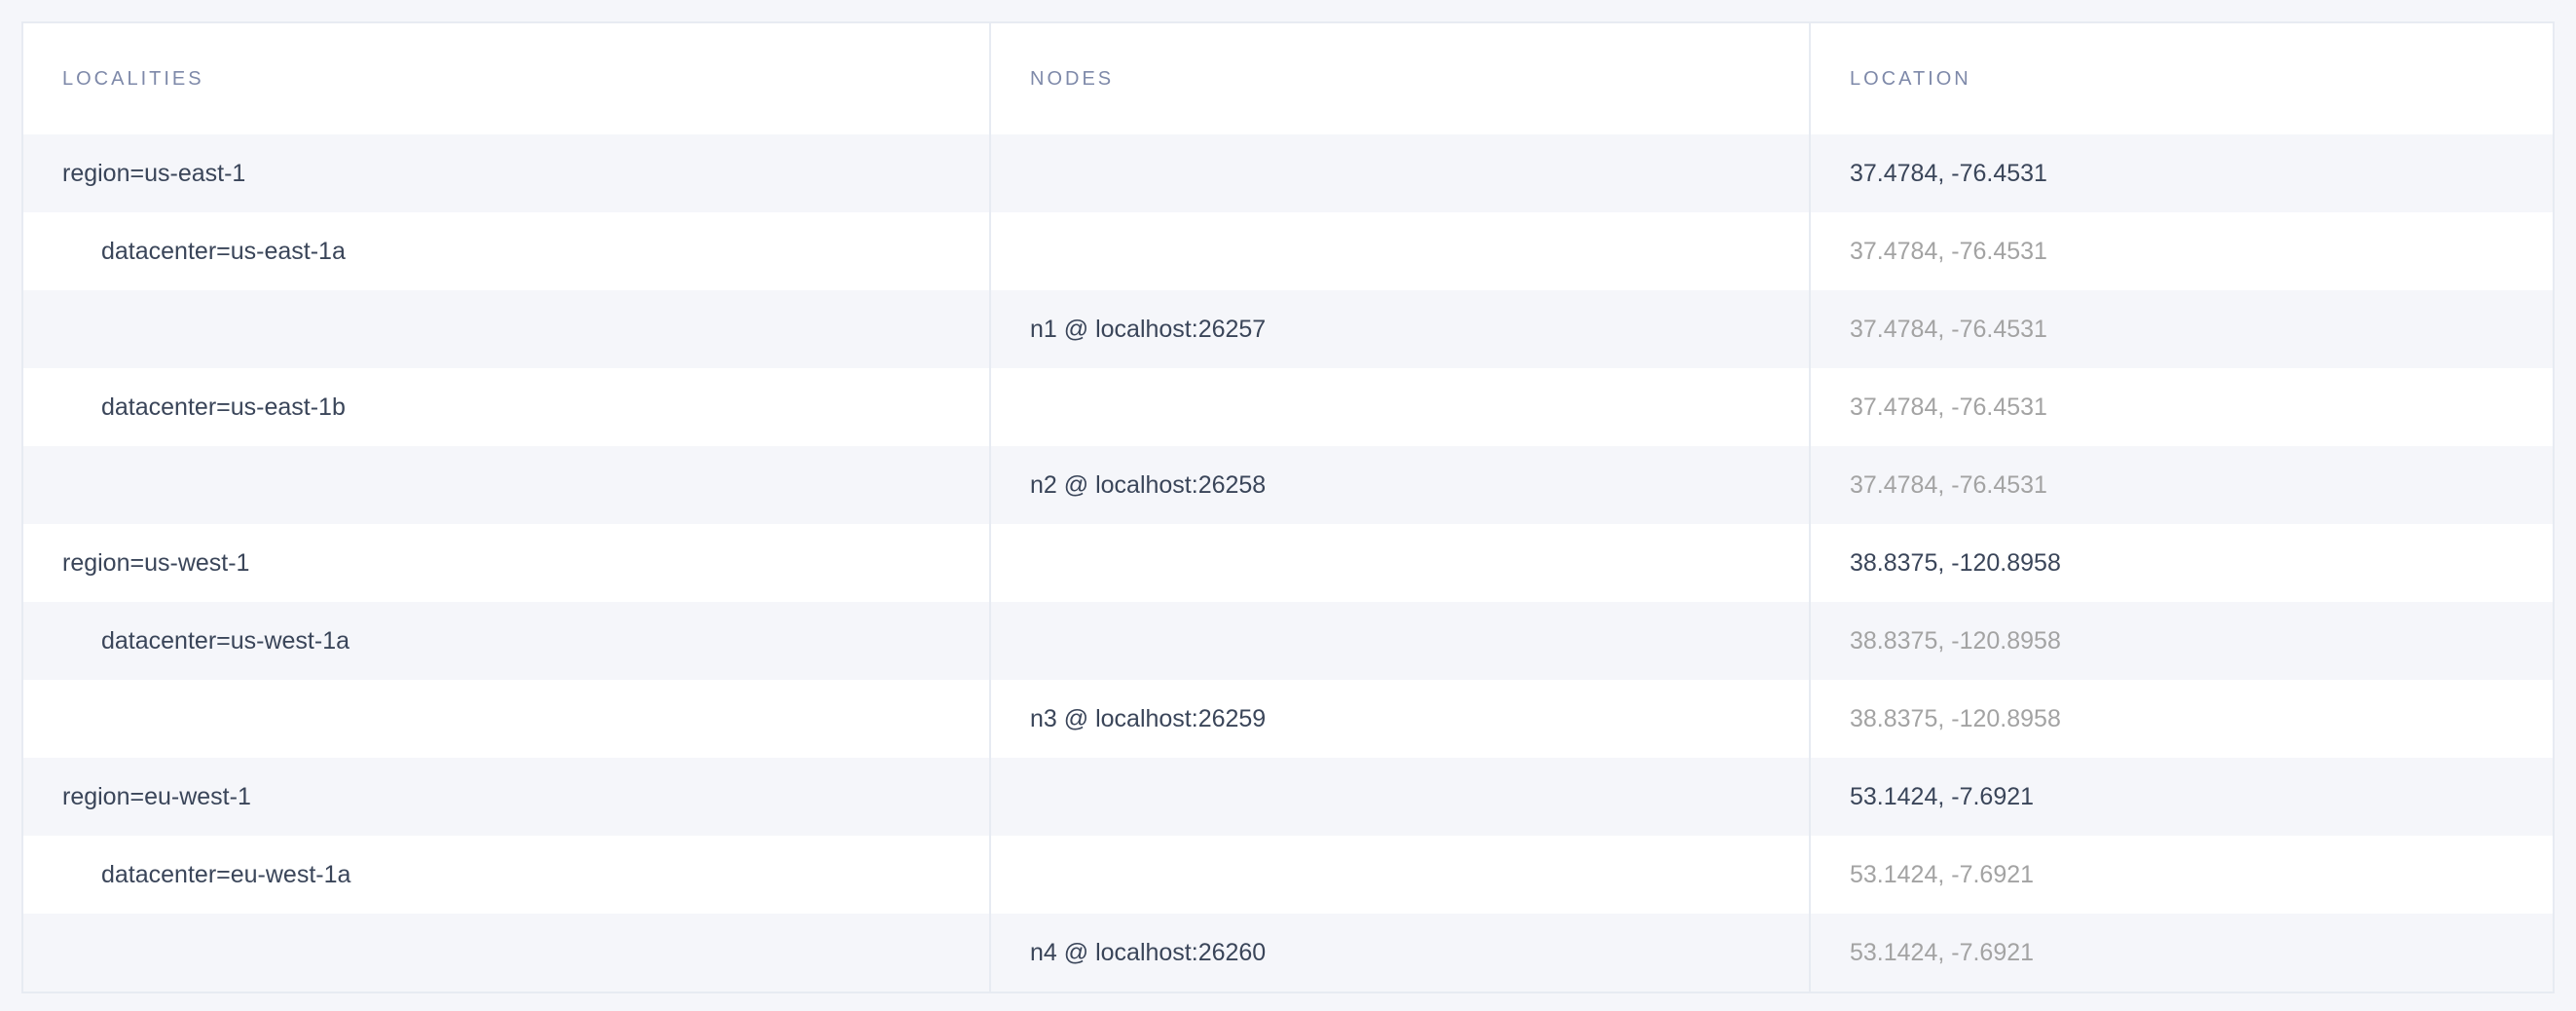  I want to click on locality-cell: datacenter=us-east-1b, so click(507, 407).